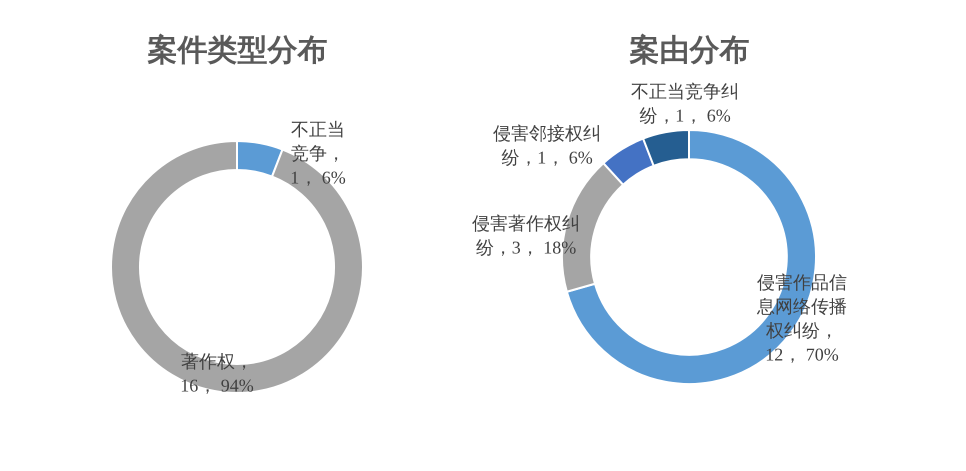  Describe the element at coordinates (547, 146) in the screenshot. I see `slice-label: 侵害邻接权纠纷，1， 6%` at that location.